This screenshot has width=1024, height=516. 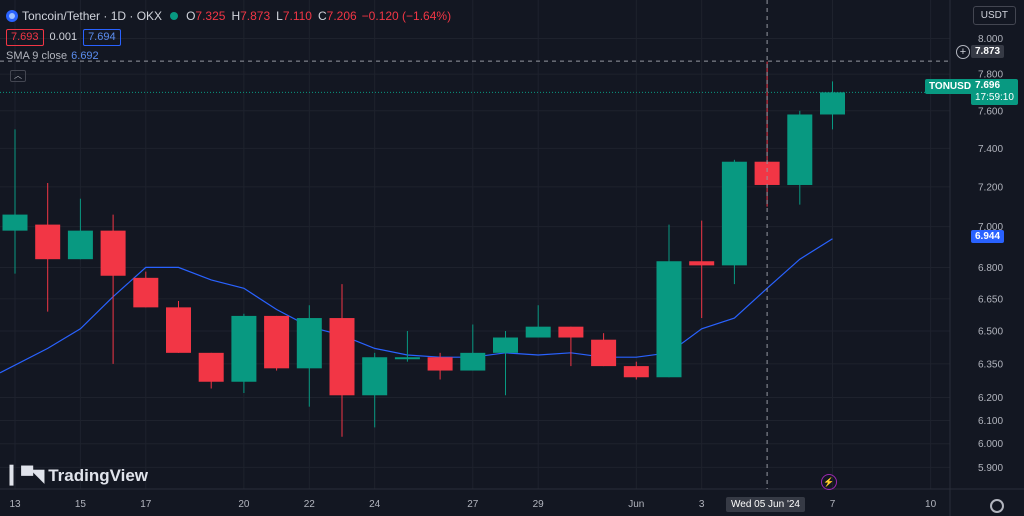 I want to click on time-tick-label: 24, so click(x=375, y=504).